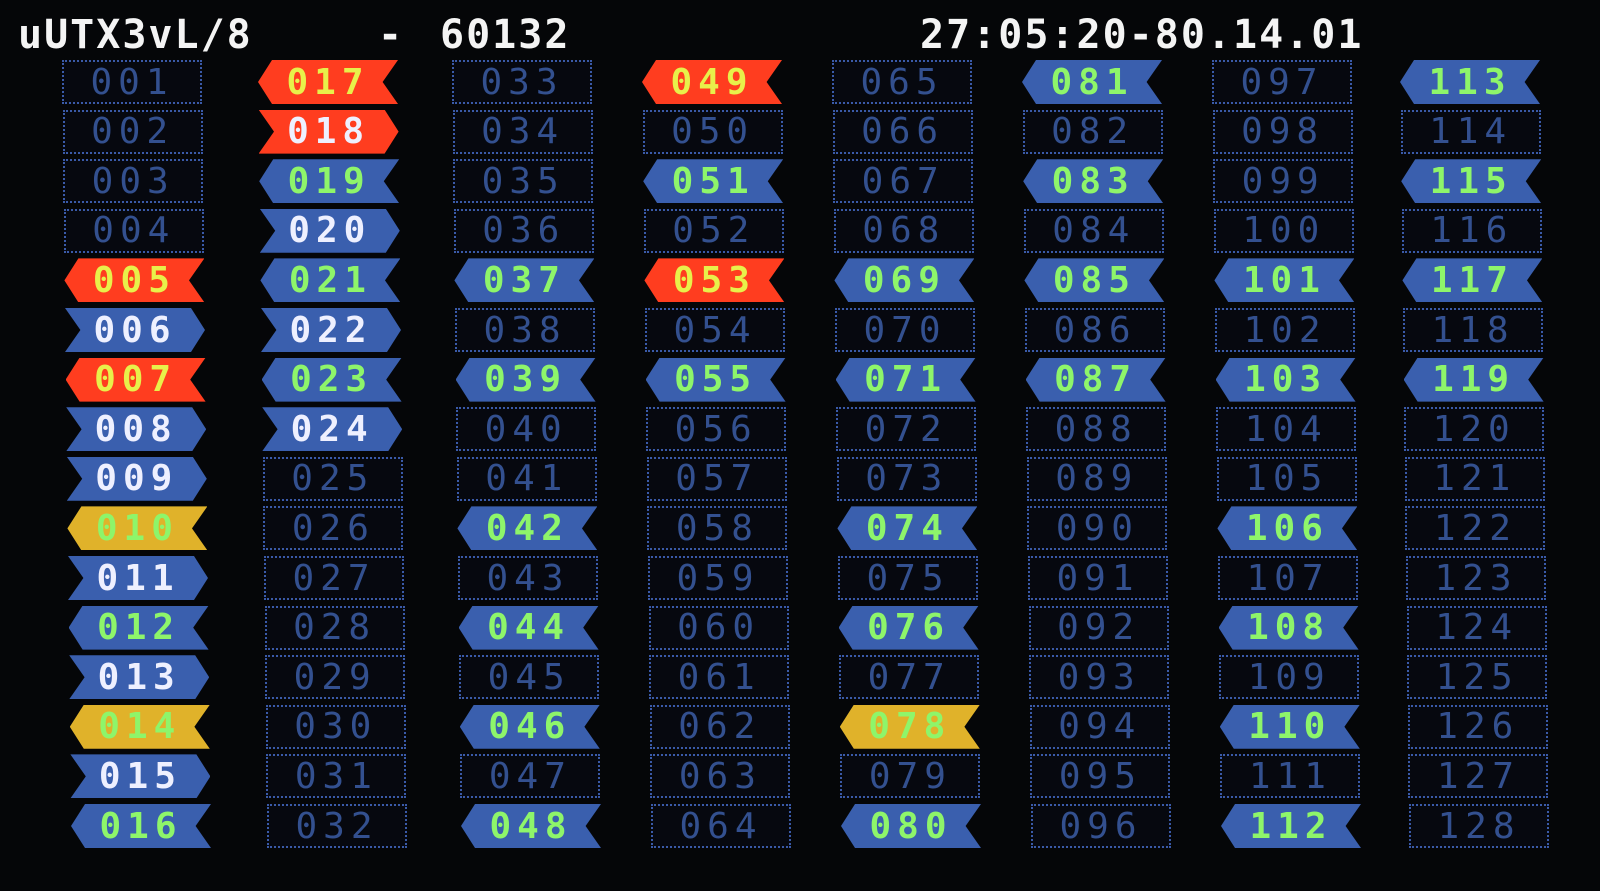  Describe the element at coordinates (528, 578) in the screenshot. I see `channel-cell-043: 043` at that location.